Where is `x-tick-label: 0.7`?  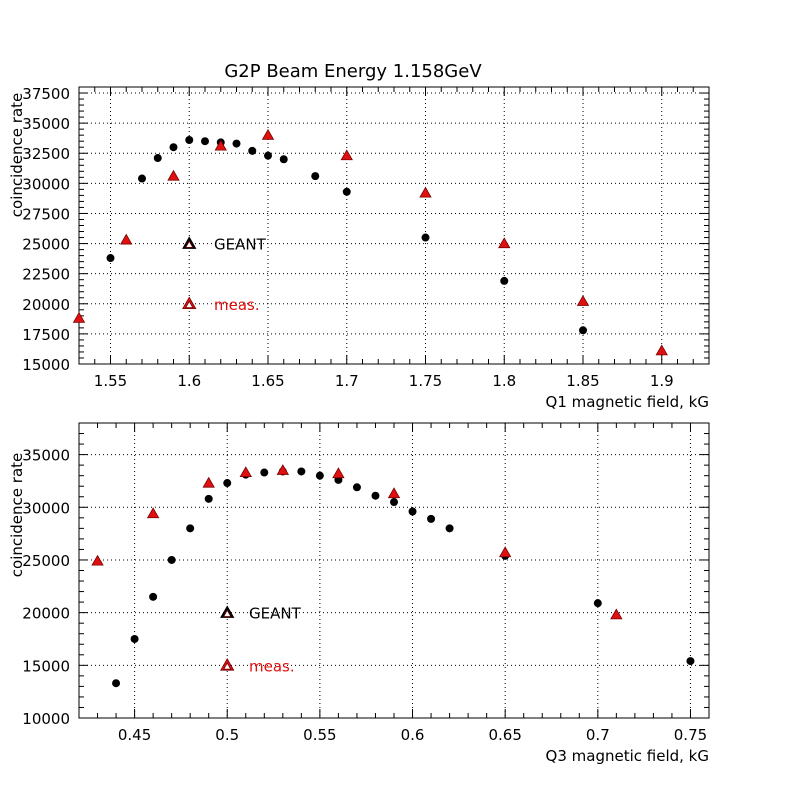
x-tick-label: 0.7 is located at coordinates (598, 735).